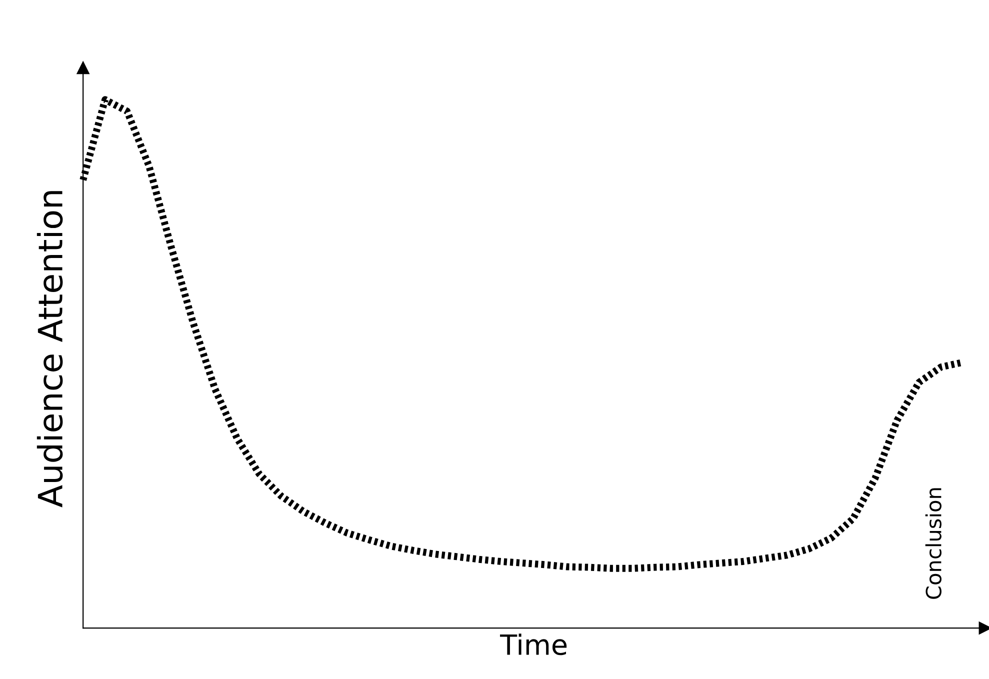 This screenshot has height=679, width=989. I want to click on y-axis-title: Audience Attention, so click(49, 349).